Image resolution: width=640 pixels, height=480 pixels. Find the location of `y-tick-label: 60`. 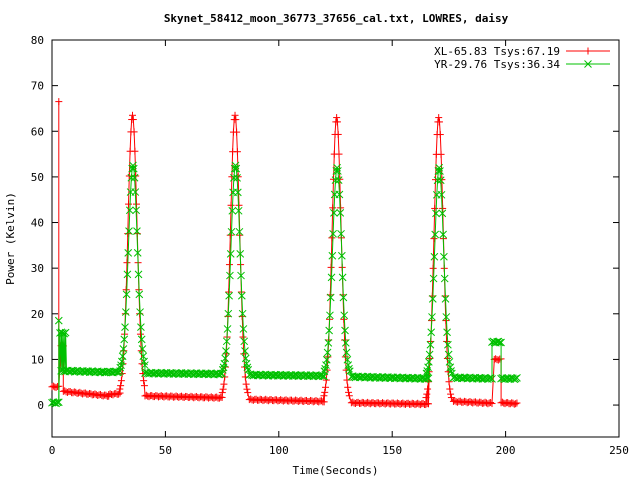

y-tick-label: 60 is located at coordinates (37, 131).